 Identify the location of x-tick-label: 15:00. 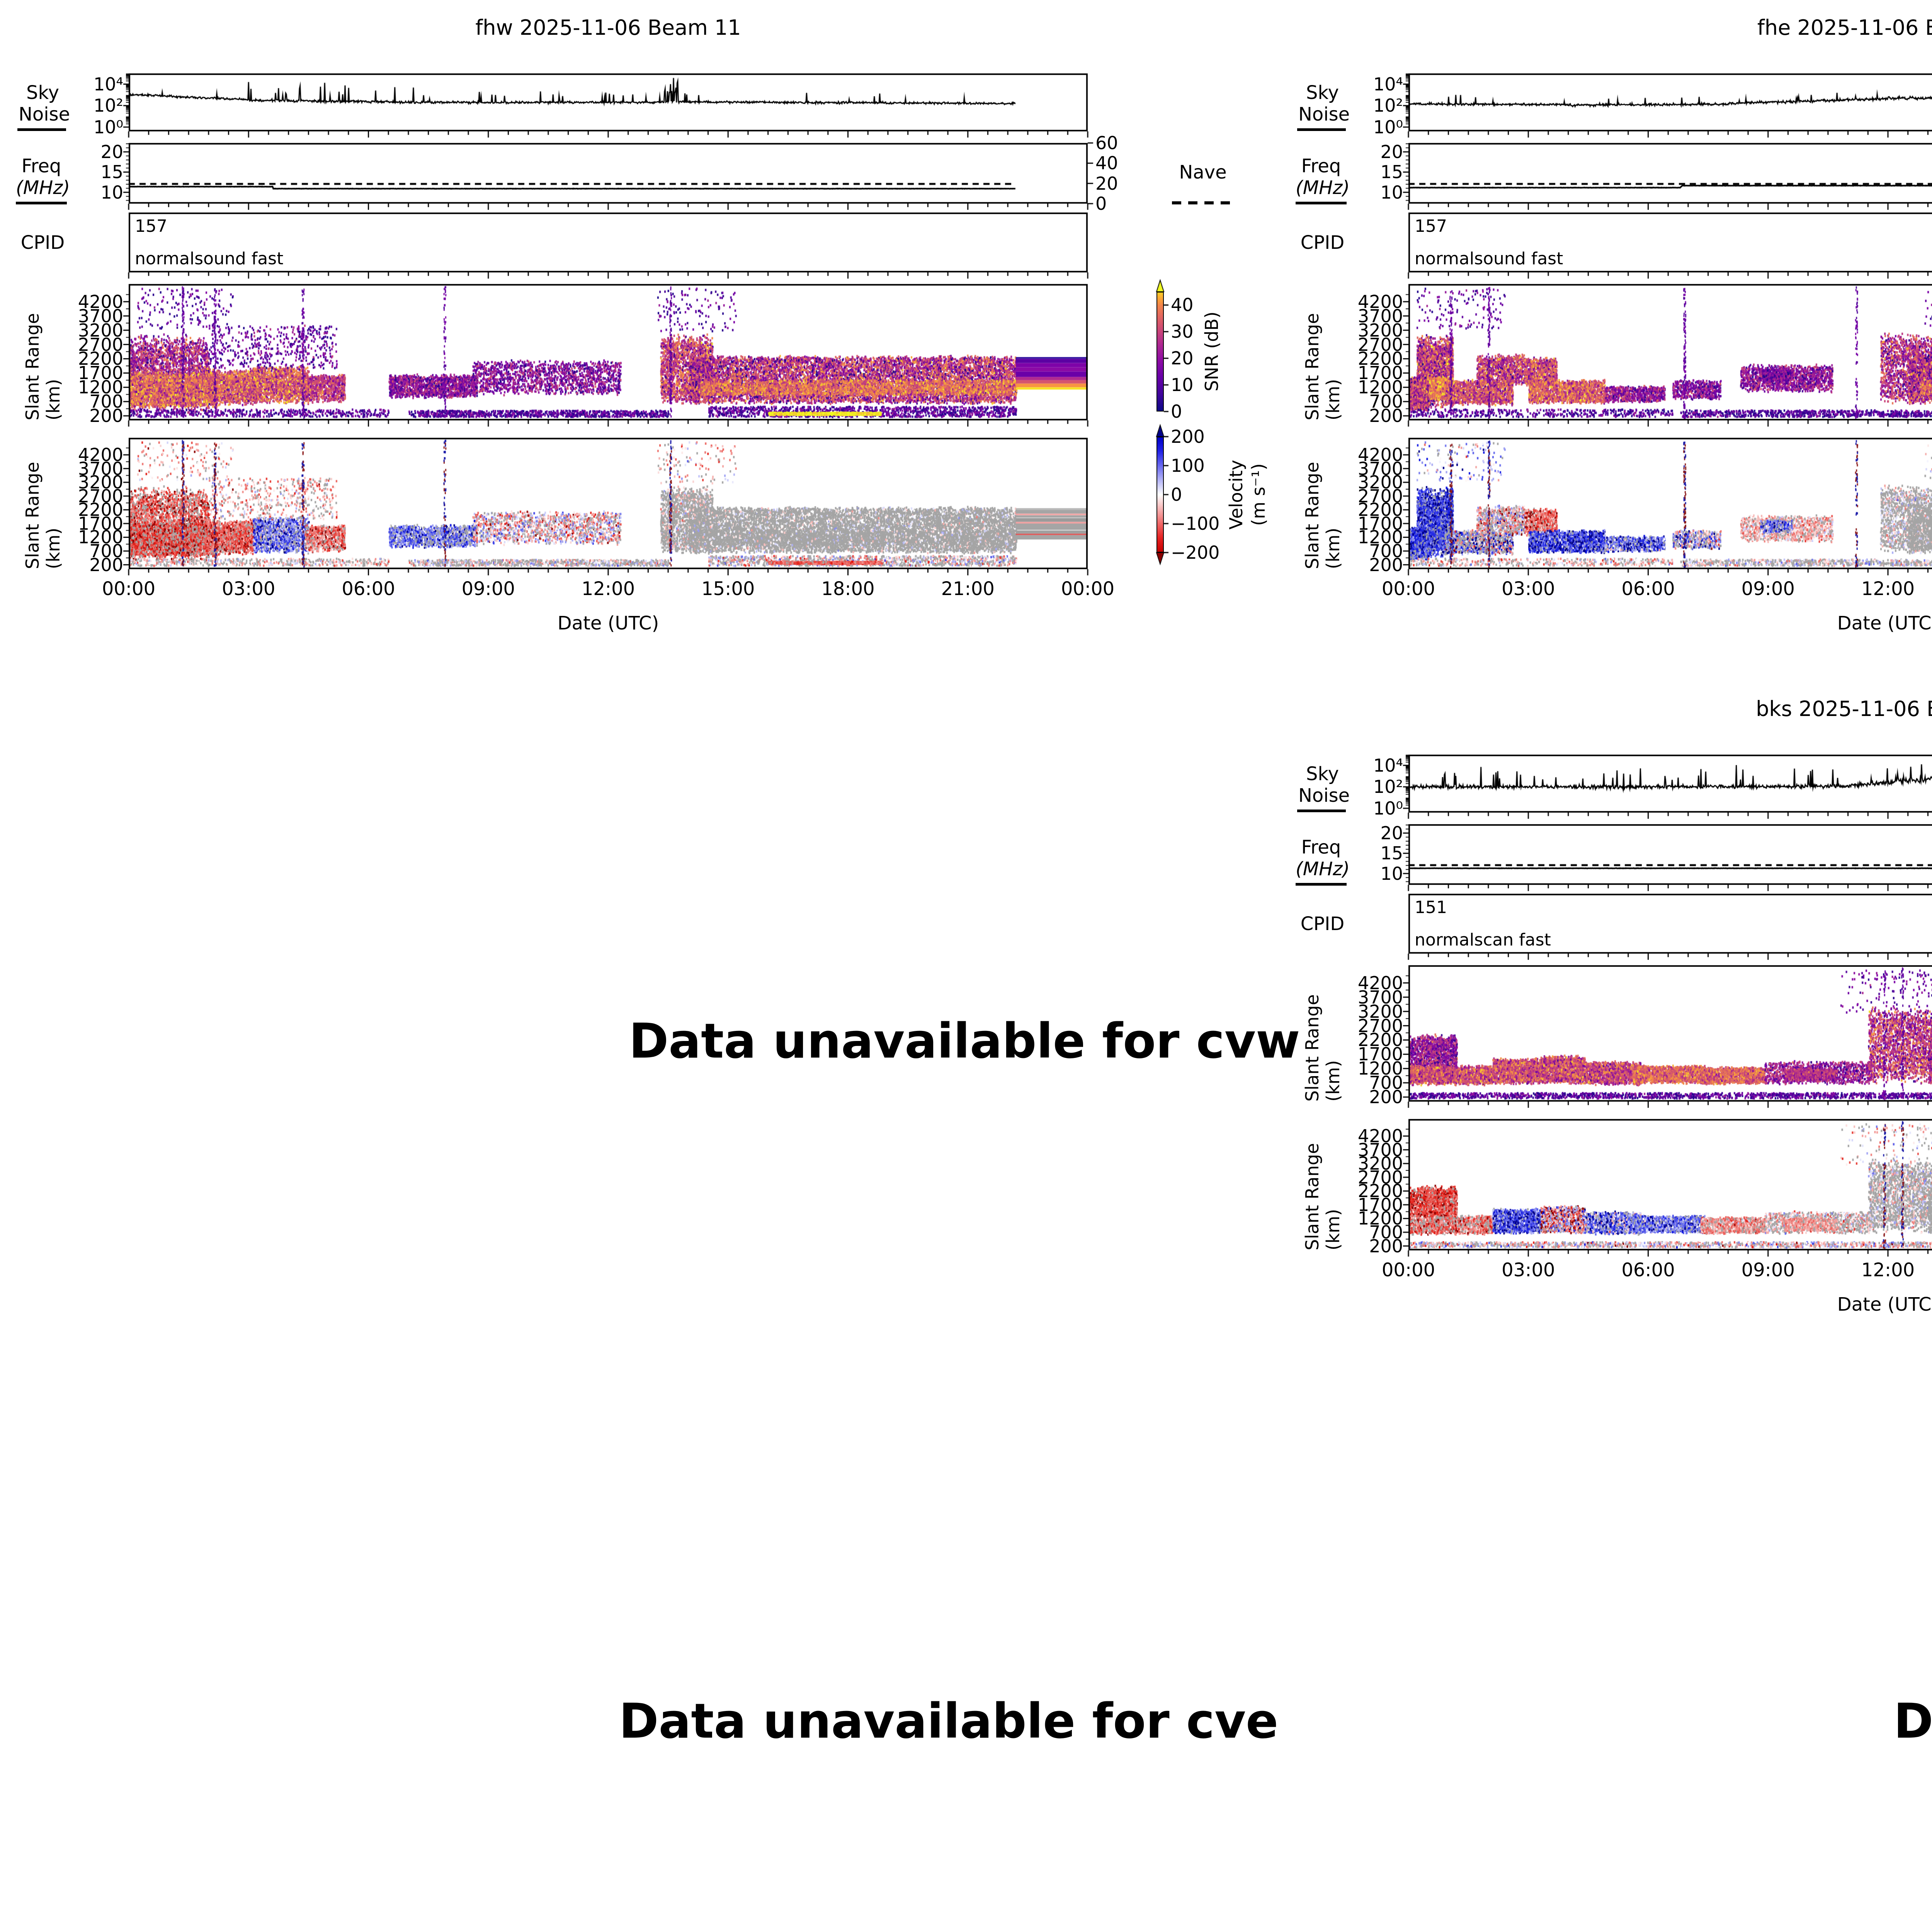
(728, 589).